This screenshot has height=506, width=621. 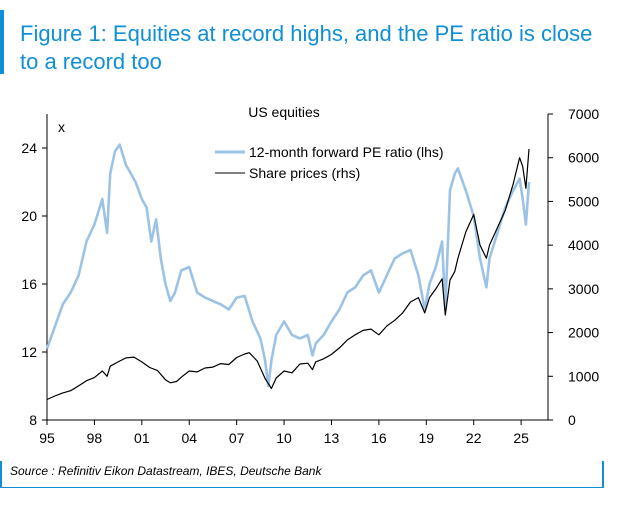 What do you see at coordinates (427, 438) in the screenshot?
I see `x-tick-label: 19` at bounding box center [427, 438].